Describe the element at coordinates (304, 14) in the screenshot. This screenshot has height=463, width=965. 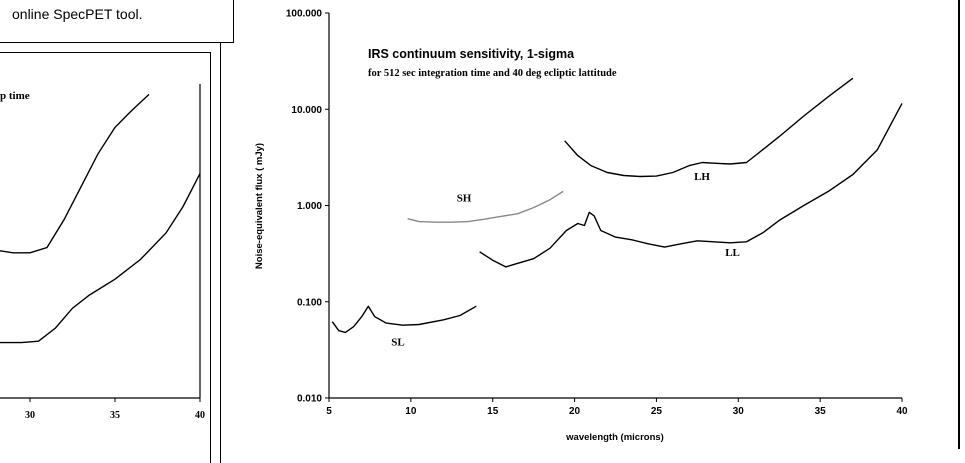
I see `y-tick-label: 100.000` at that location.